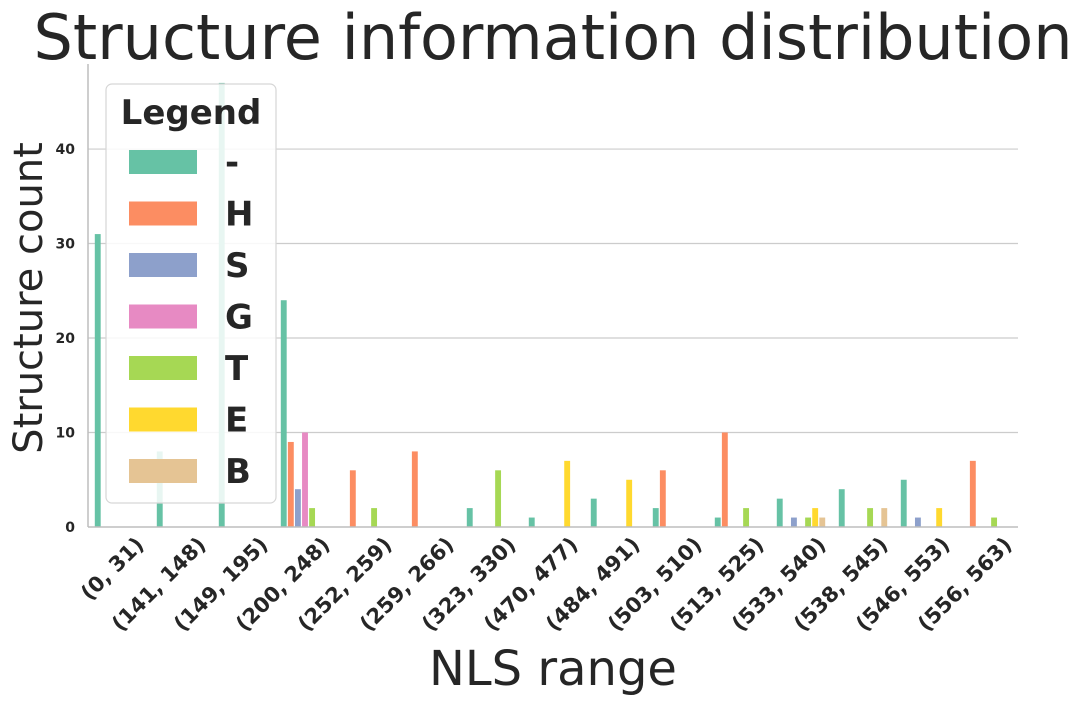  Describe the element at coordinates (553, 37) in the screenshot. I see `chart-title: Structure information distribution` at that location.